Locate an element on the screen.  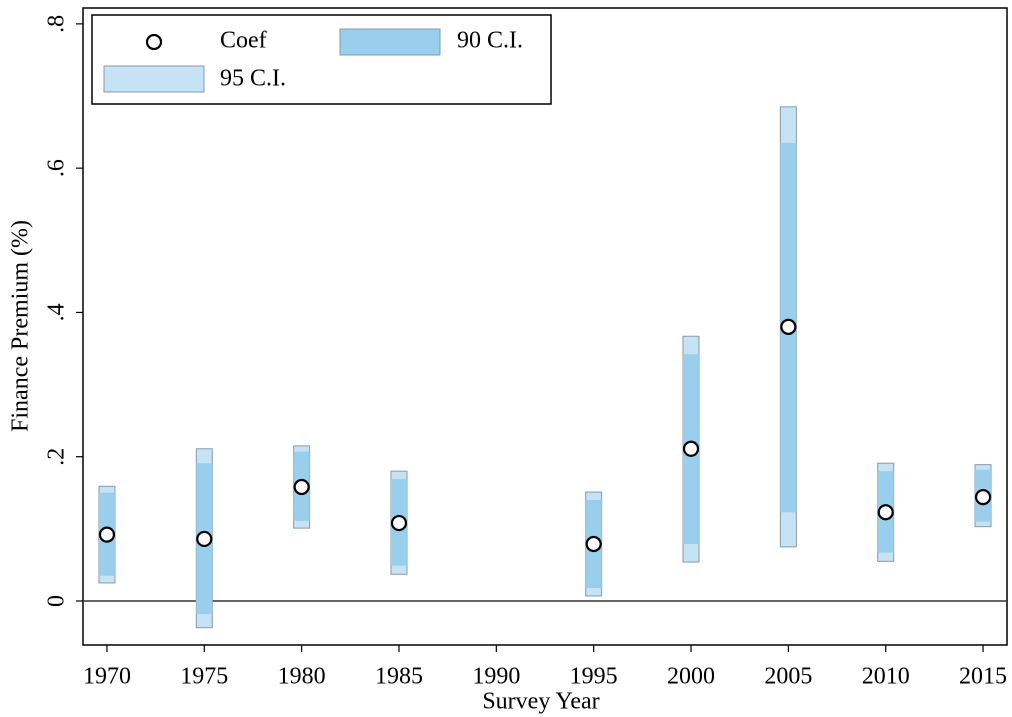
y-tick-label: .6 is located at coordinates (57, 168).